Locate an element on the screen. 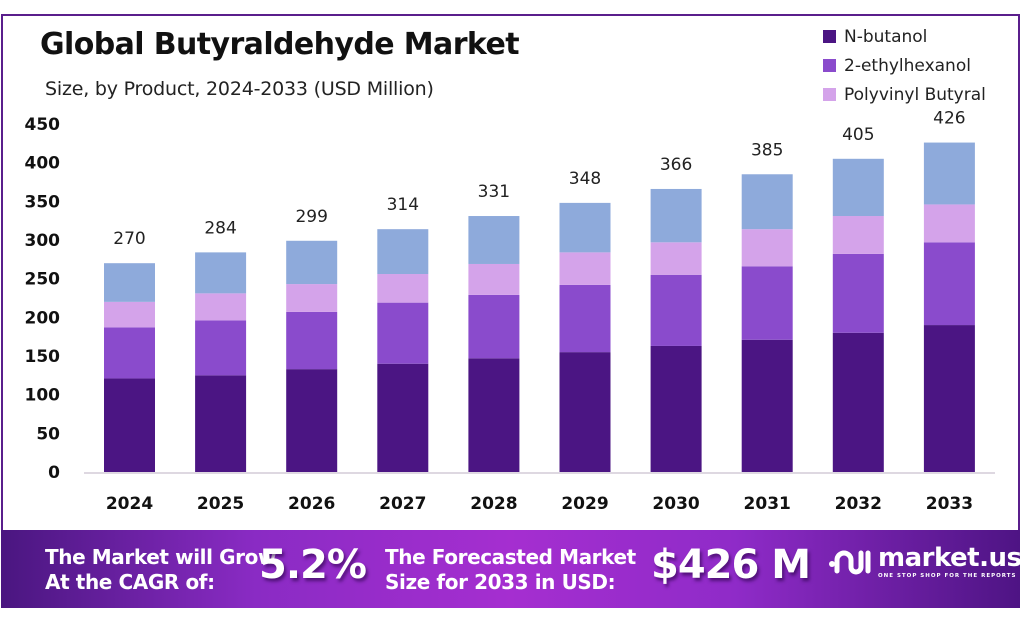 Image resolution: width=1024 pixels, height=621 pixels. bar-segment-other-2031 is located at coordinates (767, 202).